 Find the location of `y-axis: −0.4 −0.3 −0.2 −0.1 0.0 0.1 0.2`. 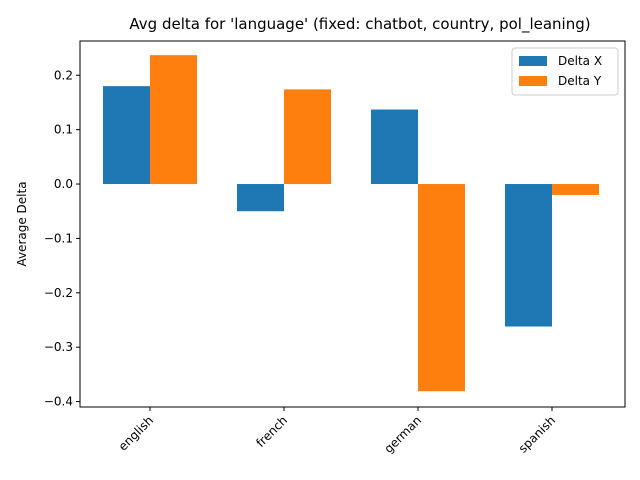

y-axis: −0.4 −0.3 −0.2 −0.1 0.0 0.1 0.2 is located at coordinates (62, 238).